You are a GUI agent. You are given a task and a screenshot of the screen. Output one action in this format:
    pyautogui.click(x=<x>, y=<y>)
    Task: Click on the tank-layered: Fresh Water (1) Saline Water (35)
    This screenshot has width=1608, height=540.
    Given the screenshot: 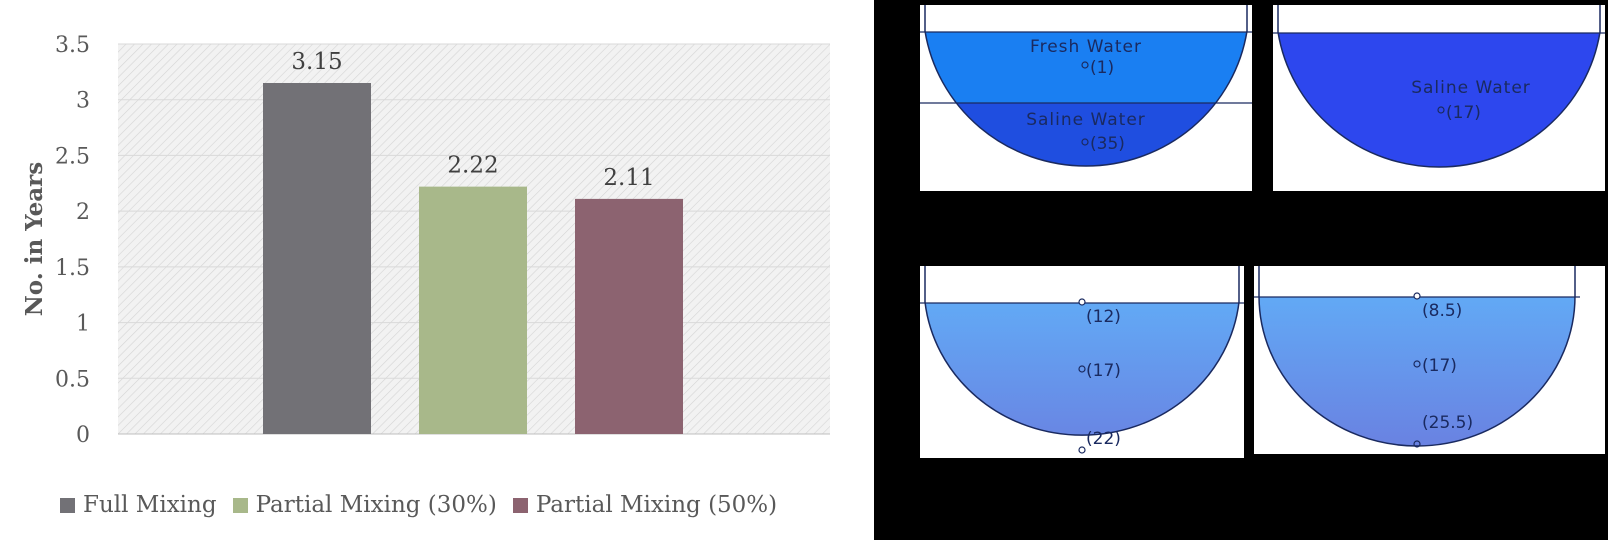 What is the action you would take?
    pyautogui.click(x=1086, y=98)
    